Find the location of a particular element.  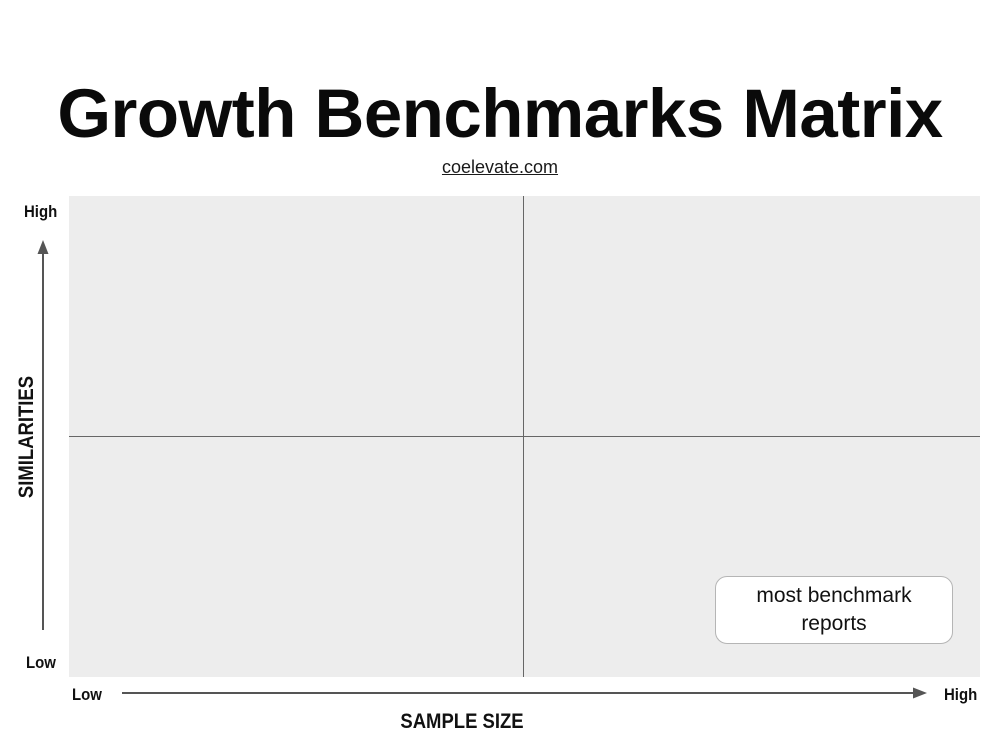

x-axis-title: SAMPLE SIZE is located at coordinates (462, 721).